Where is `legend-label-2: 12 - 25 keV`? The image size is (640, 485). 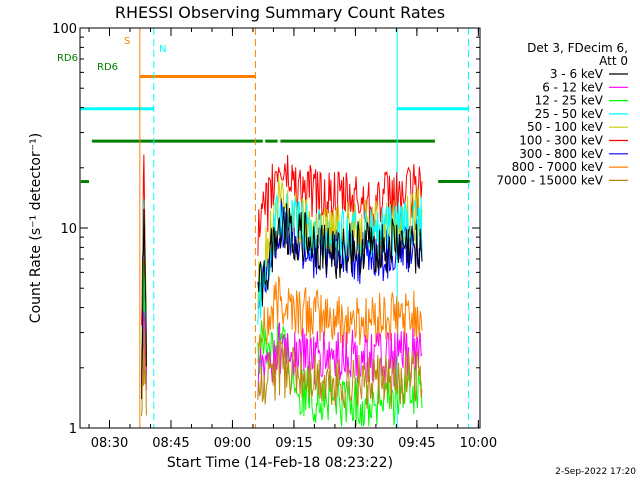
legend-label-2: 12 - 25 keV is located at coordinates (569, 101).